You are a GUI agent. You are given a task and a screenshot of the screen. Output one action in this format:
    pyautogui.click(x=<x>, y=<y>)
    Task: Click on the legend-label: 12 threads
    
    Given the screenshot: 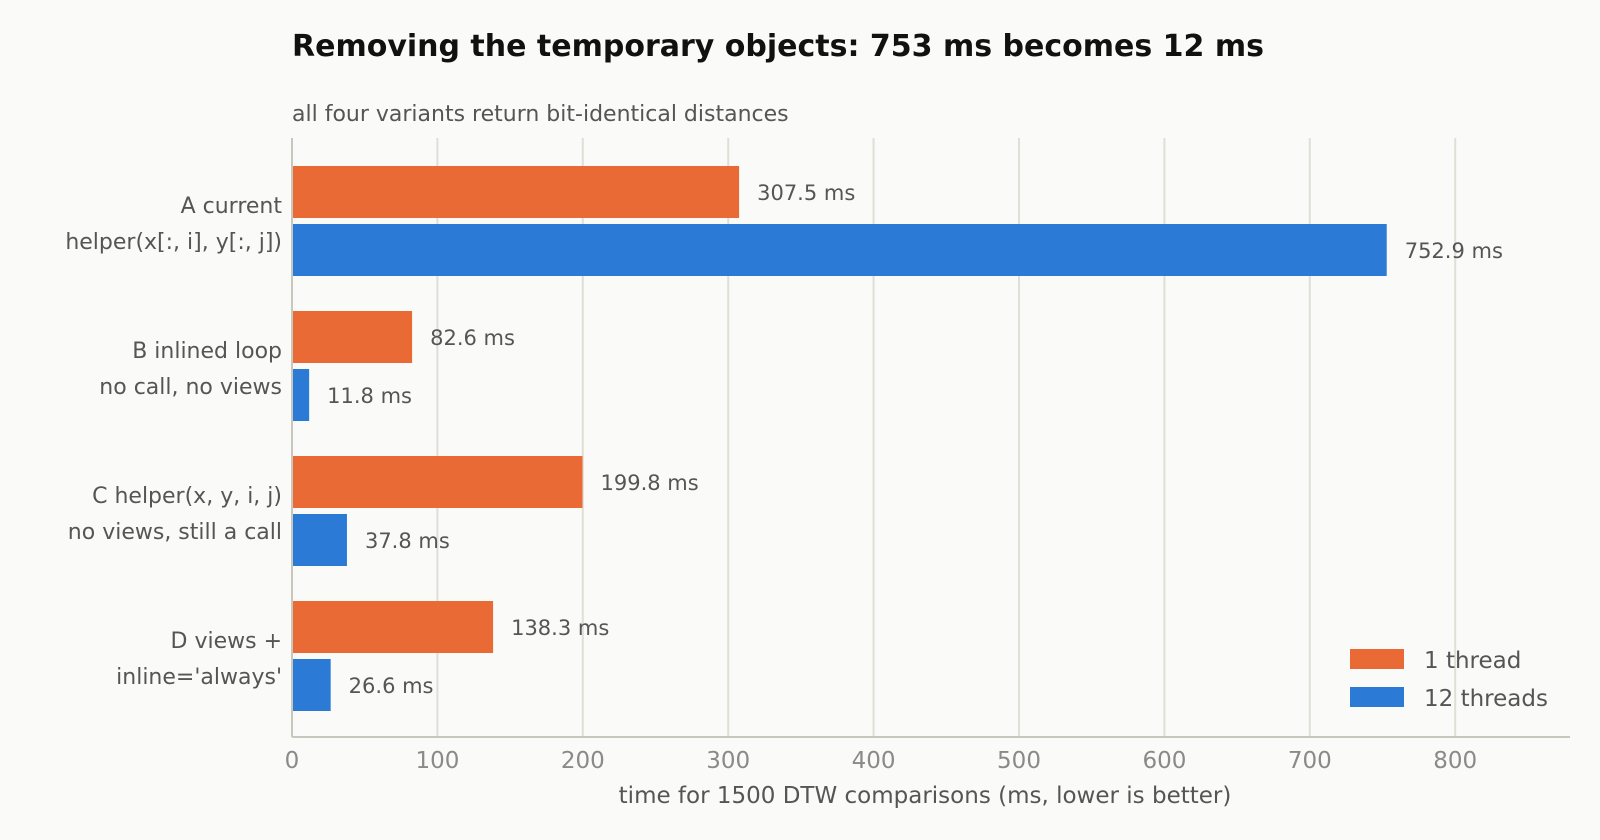 What is the action you would take?
    pyautogui.click(x=1486, y=699)
    